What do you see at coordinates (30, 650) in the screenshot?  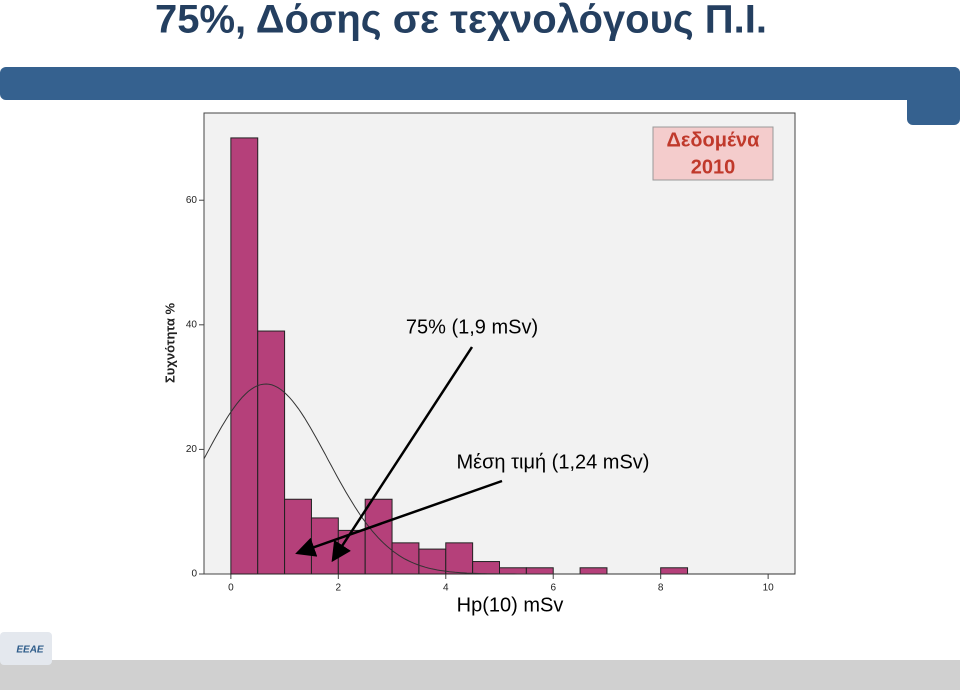 I see `logo: ΕΕΑΕ` at bounding box center [30, 650].